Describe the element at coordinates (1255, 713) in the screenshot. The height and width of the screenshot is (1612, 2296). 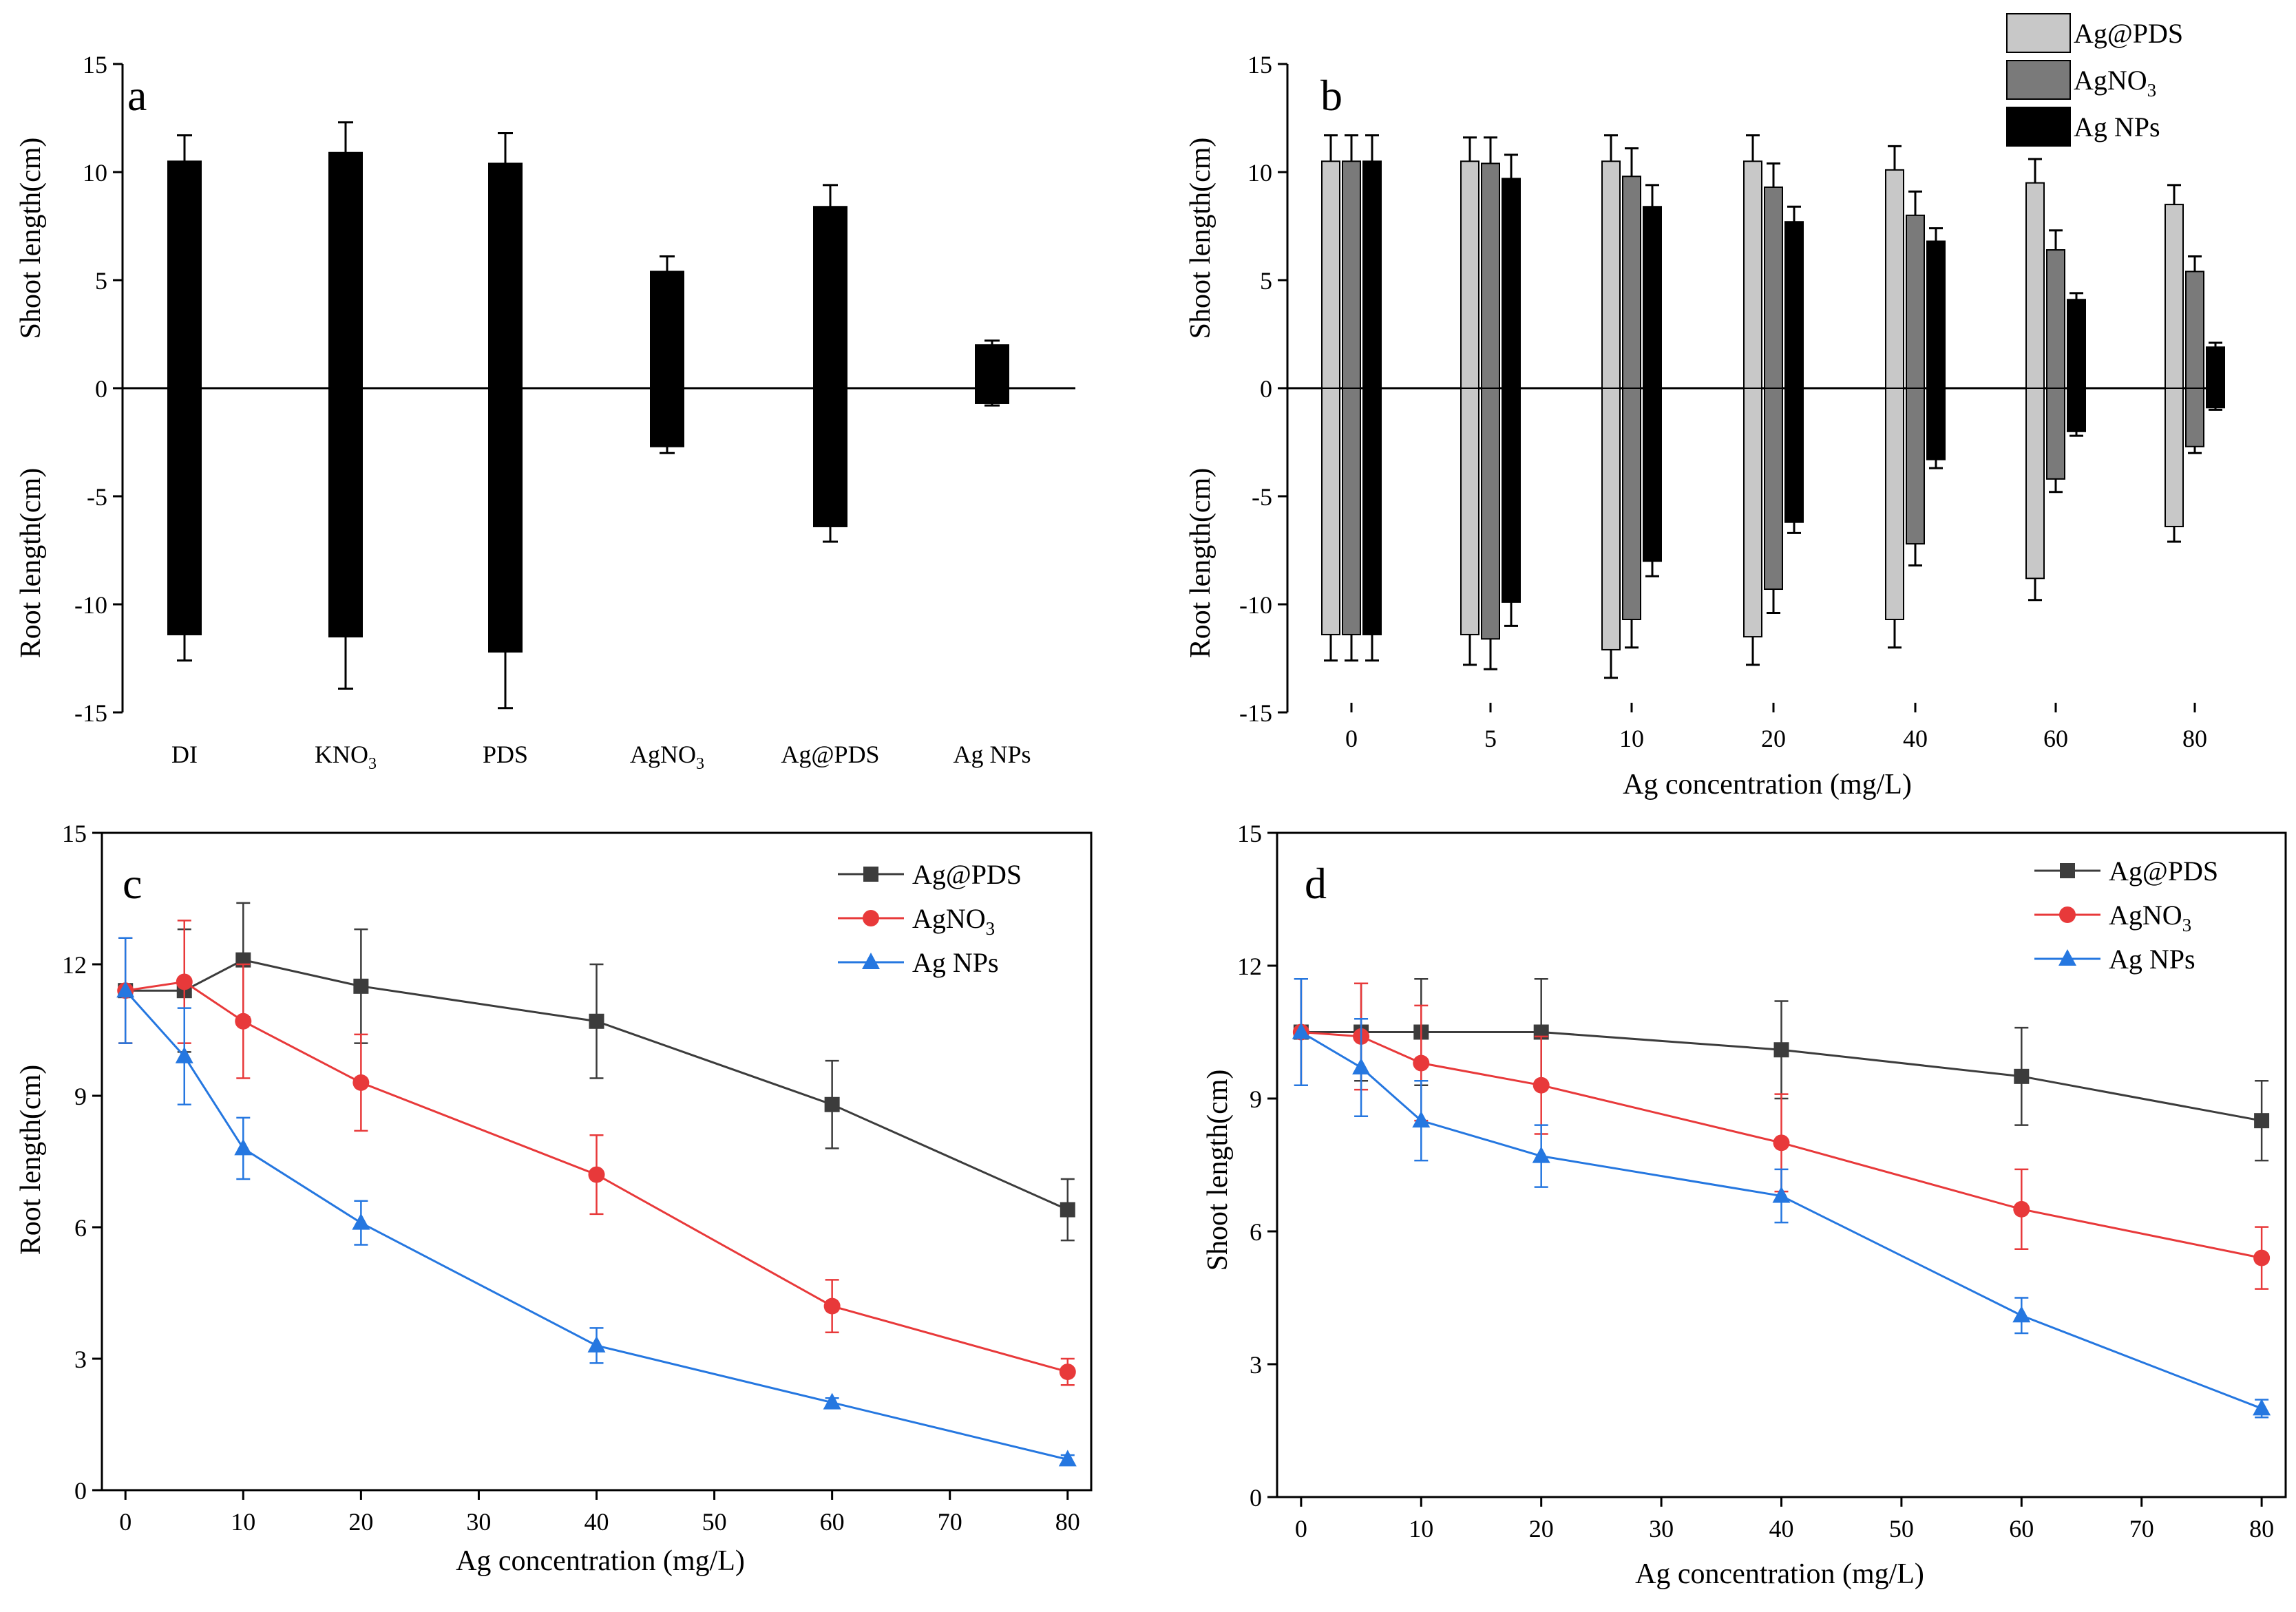
I see `y-tick-label: -15` at that location.